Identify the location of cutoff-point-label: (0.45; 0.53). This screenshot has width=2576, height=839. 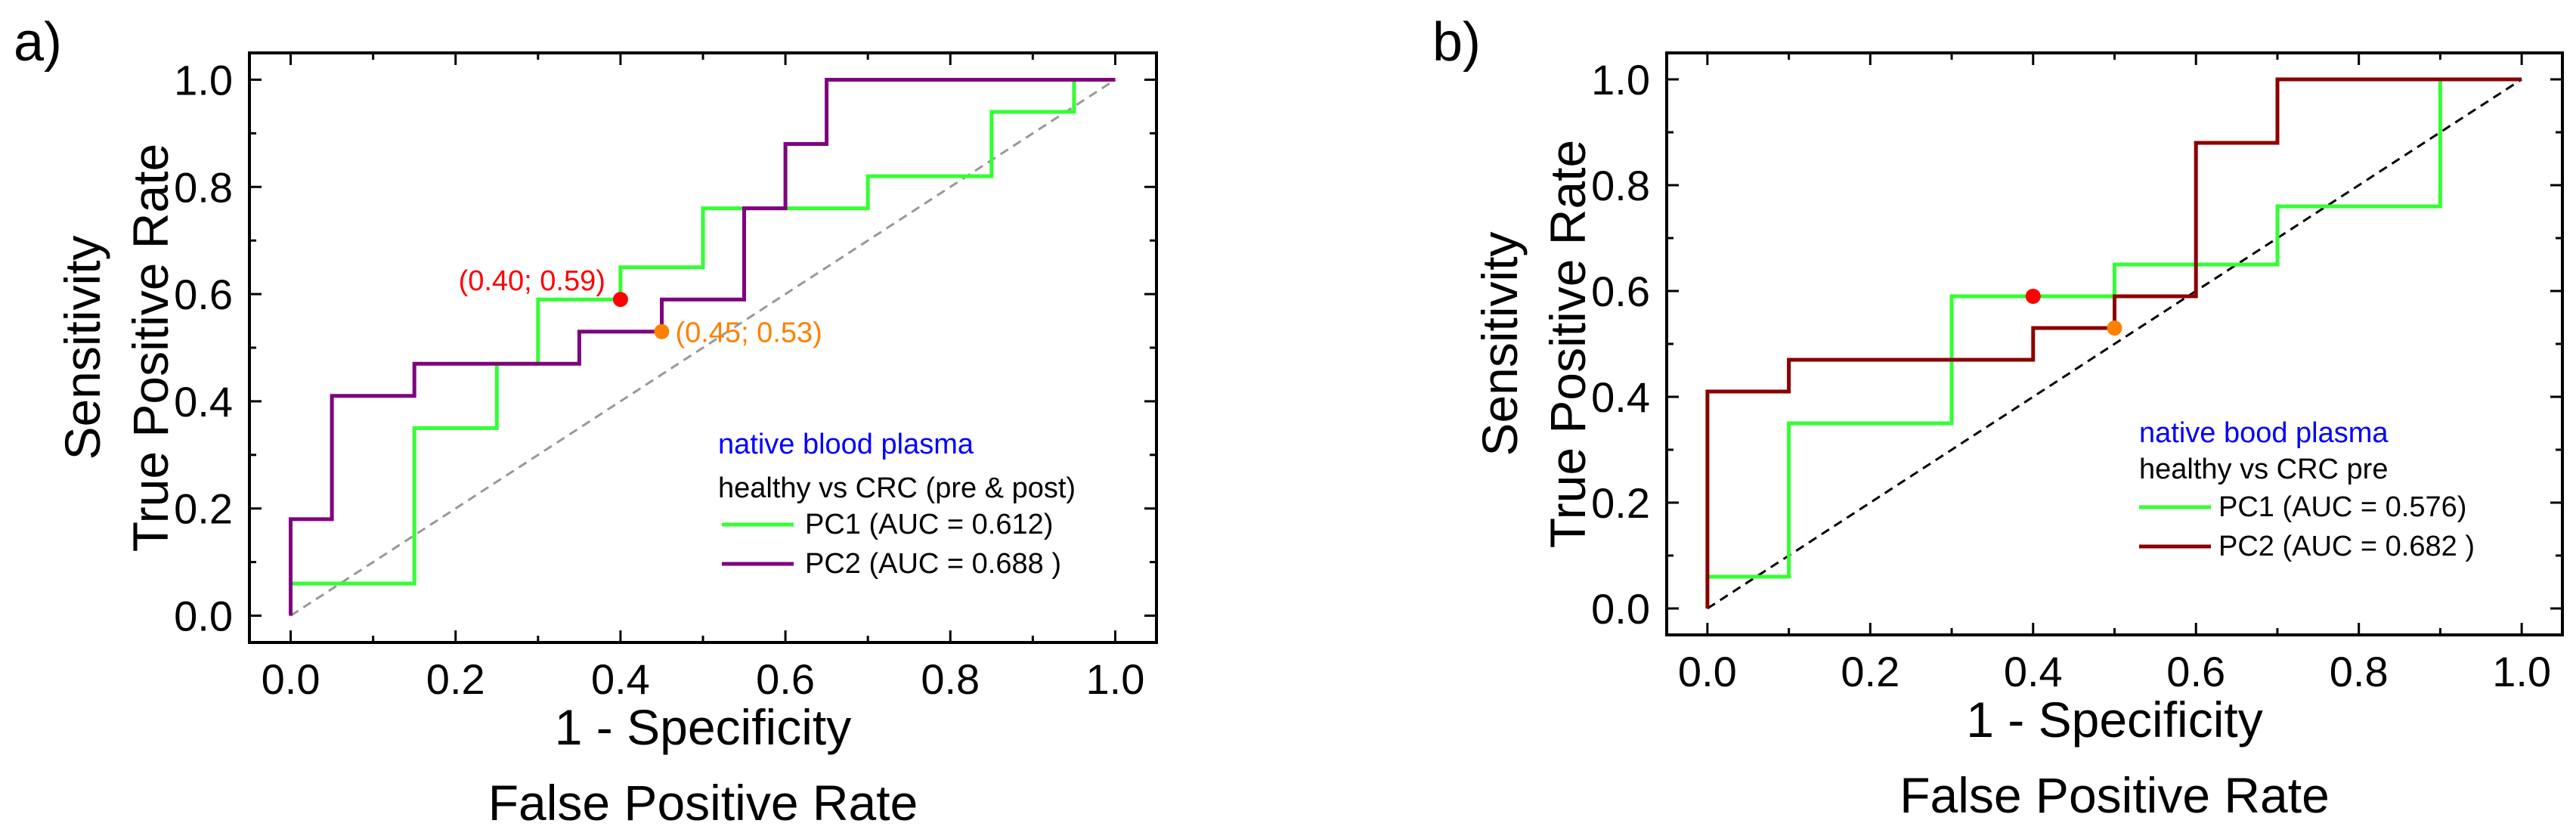
(748, 333).